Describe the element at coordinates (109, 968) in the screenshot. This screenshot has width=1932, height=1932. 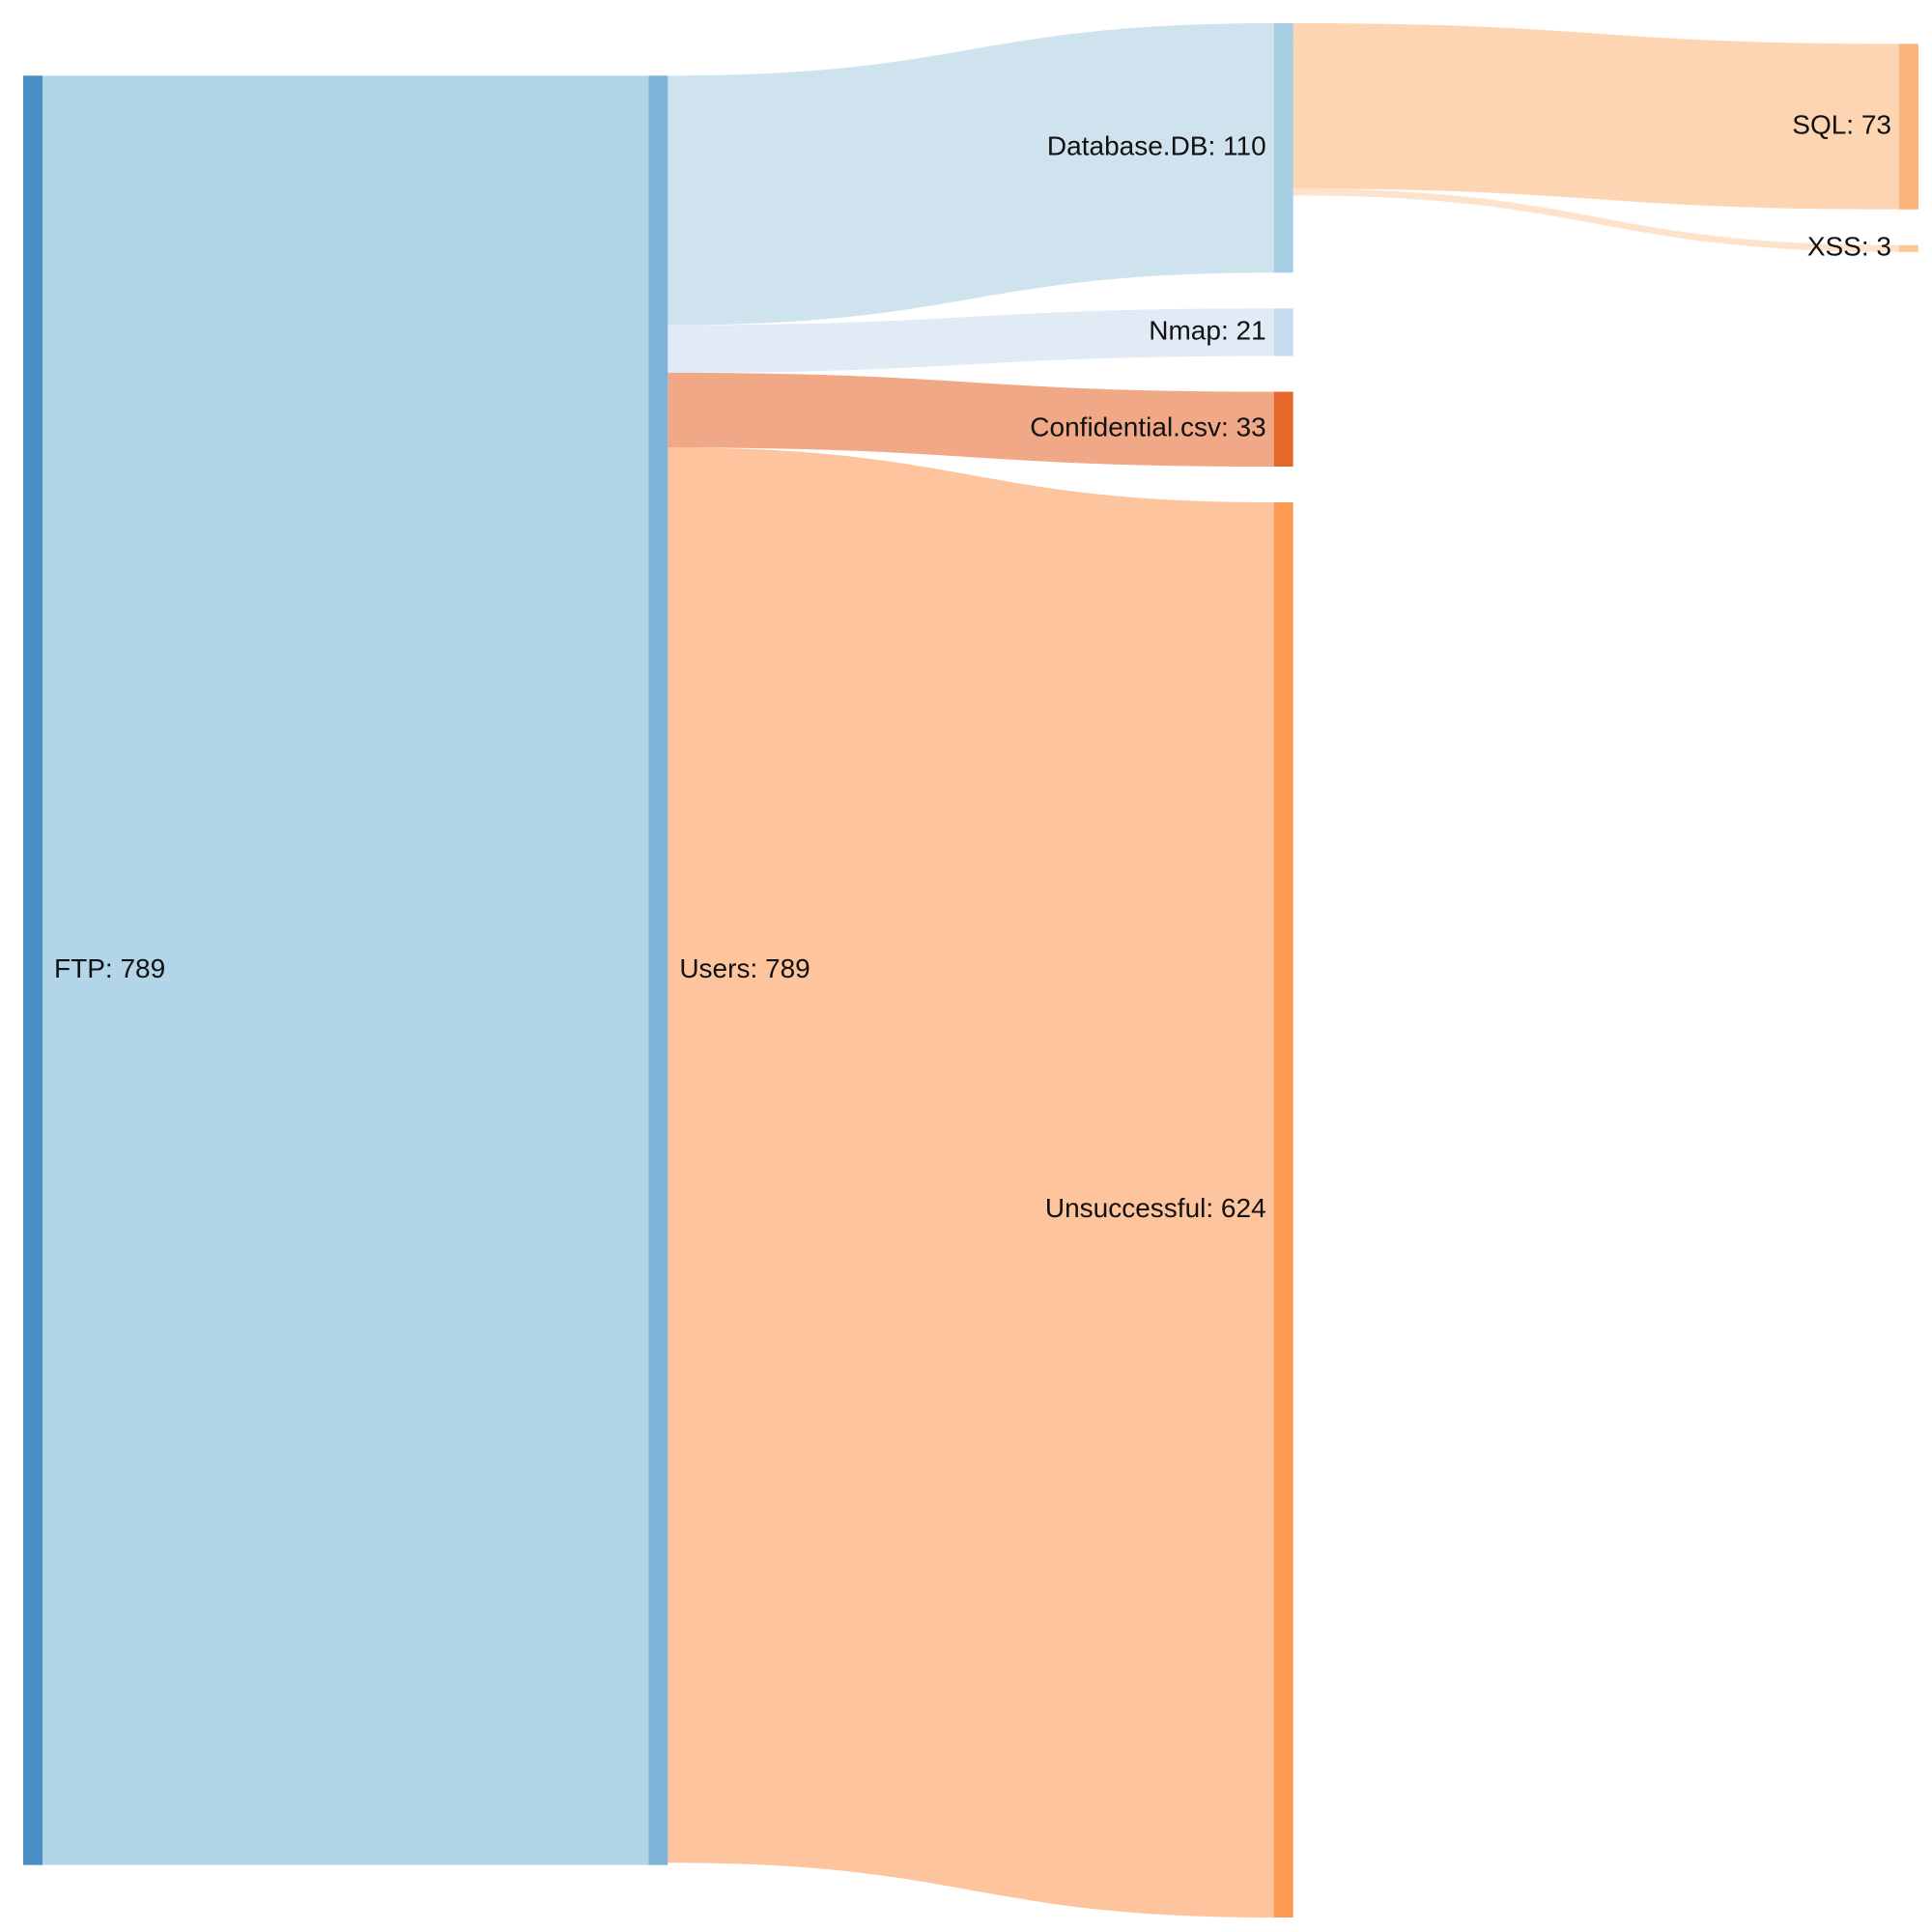
I see `node-label: FTP: 789` at that location.